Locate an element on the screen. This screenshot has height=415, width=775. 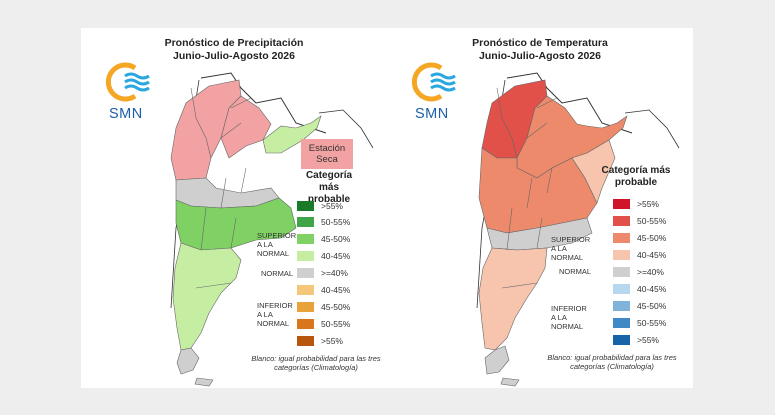
precip-category-superior: SUPERIOR A LA NORMAL is located at coordinates (277, 244).